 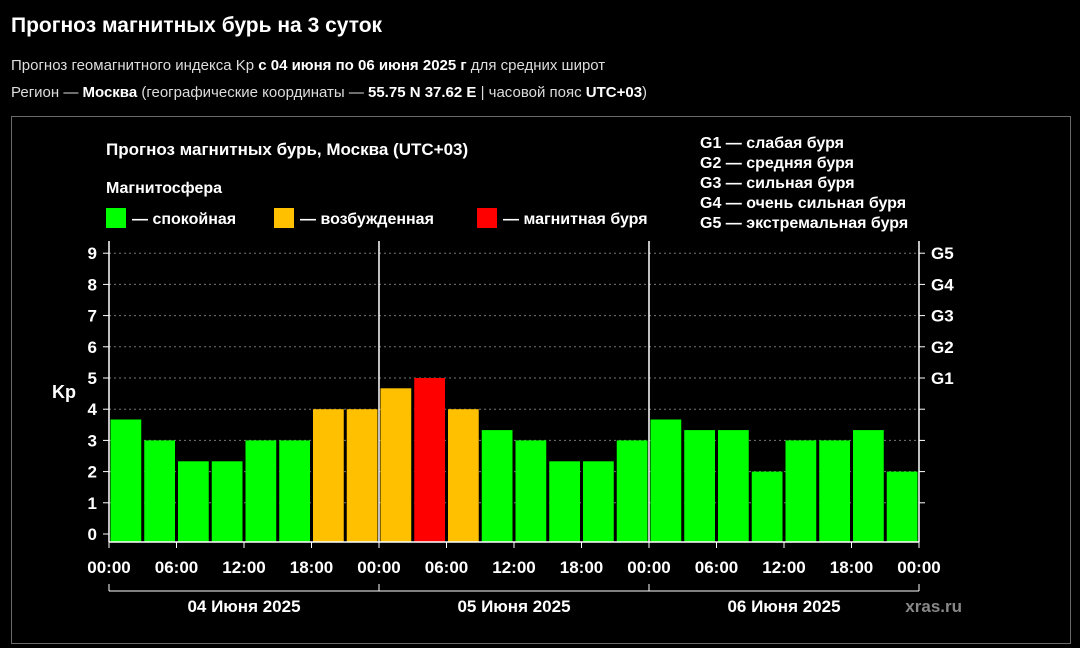 What do you see at coordinates (777, 183) in the screenshot?
I see `storm-scale-item: G3 — сильная буря` at bounding box center [777, 183].